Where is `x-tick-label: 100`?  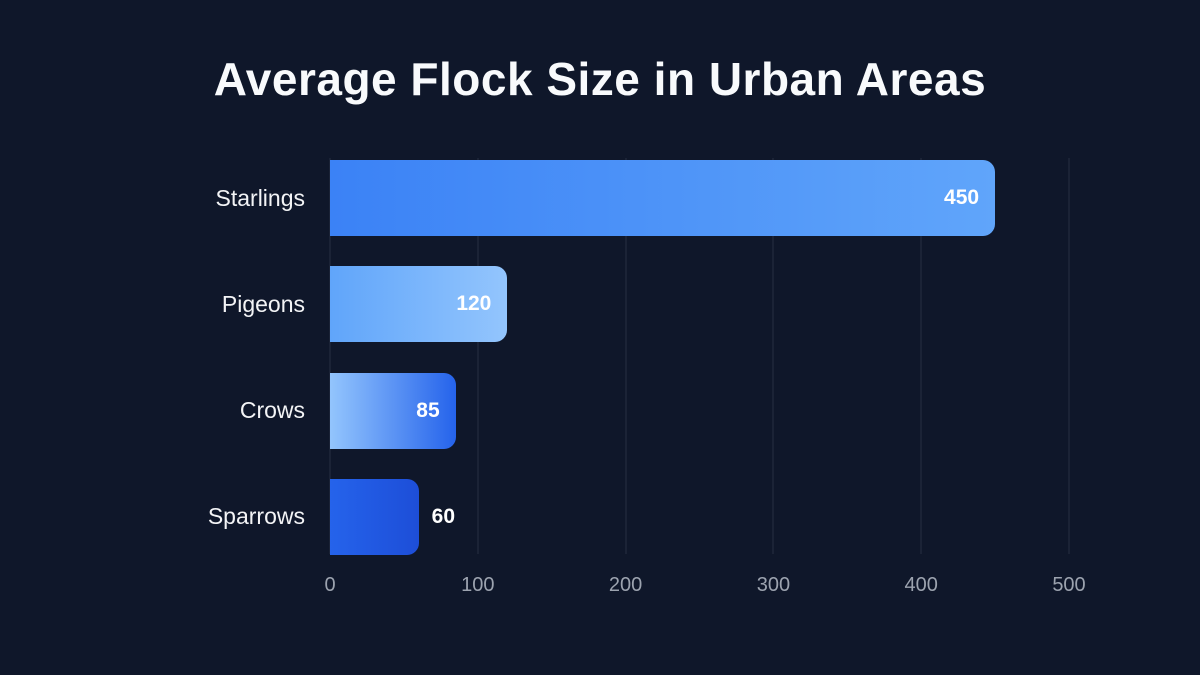 x-tick-label: 100 is located at coordinates (478, 585).